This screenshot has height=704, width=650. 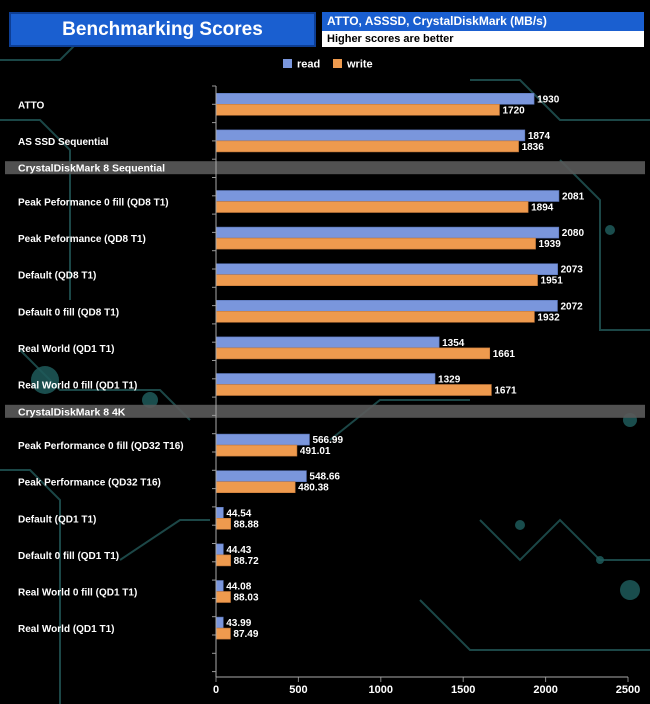 What do you see at coordinates (539, 136) in the screenshot?
I see `data-label-read: 1874` at bounding box center [539, 136].